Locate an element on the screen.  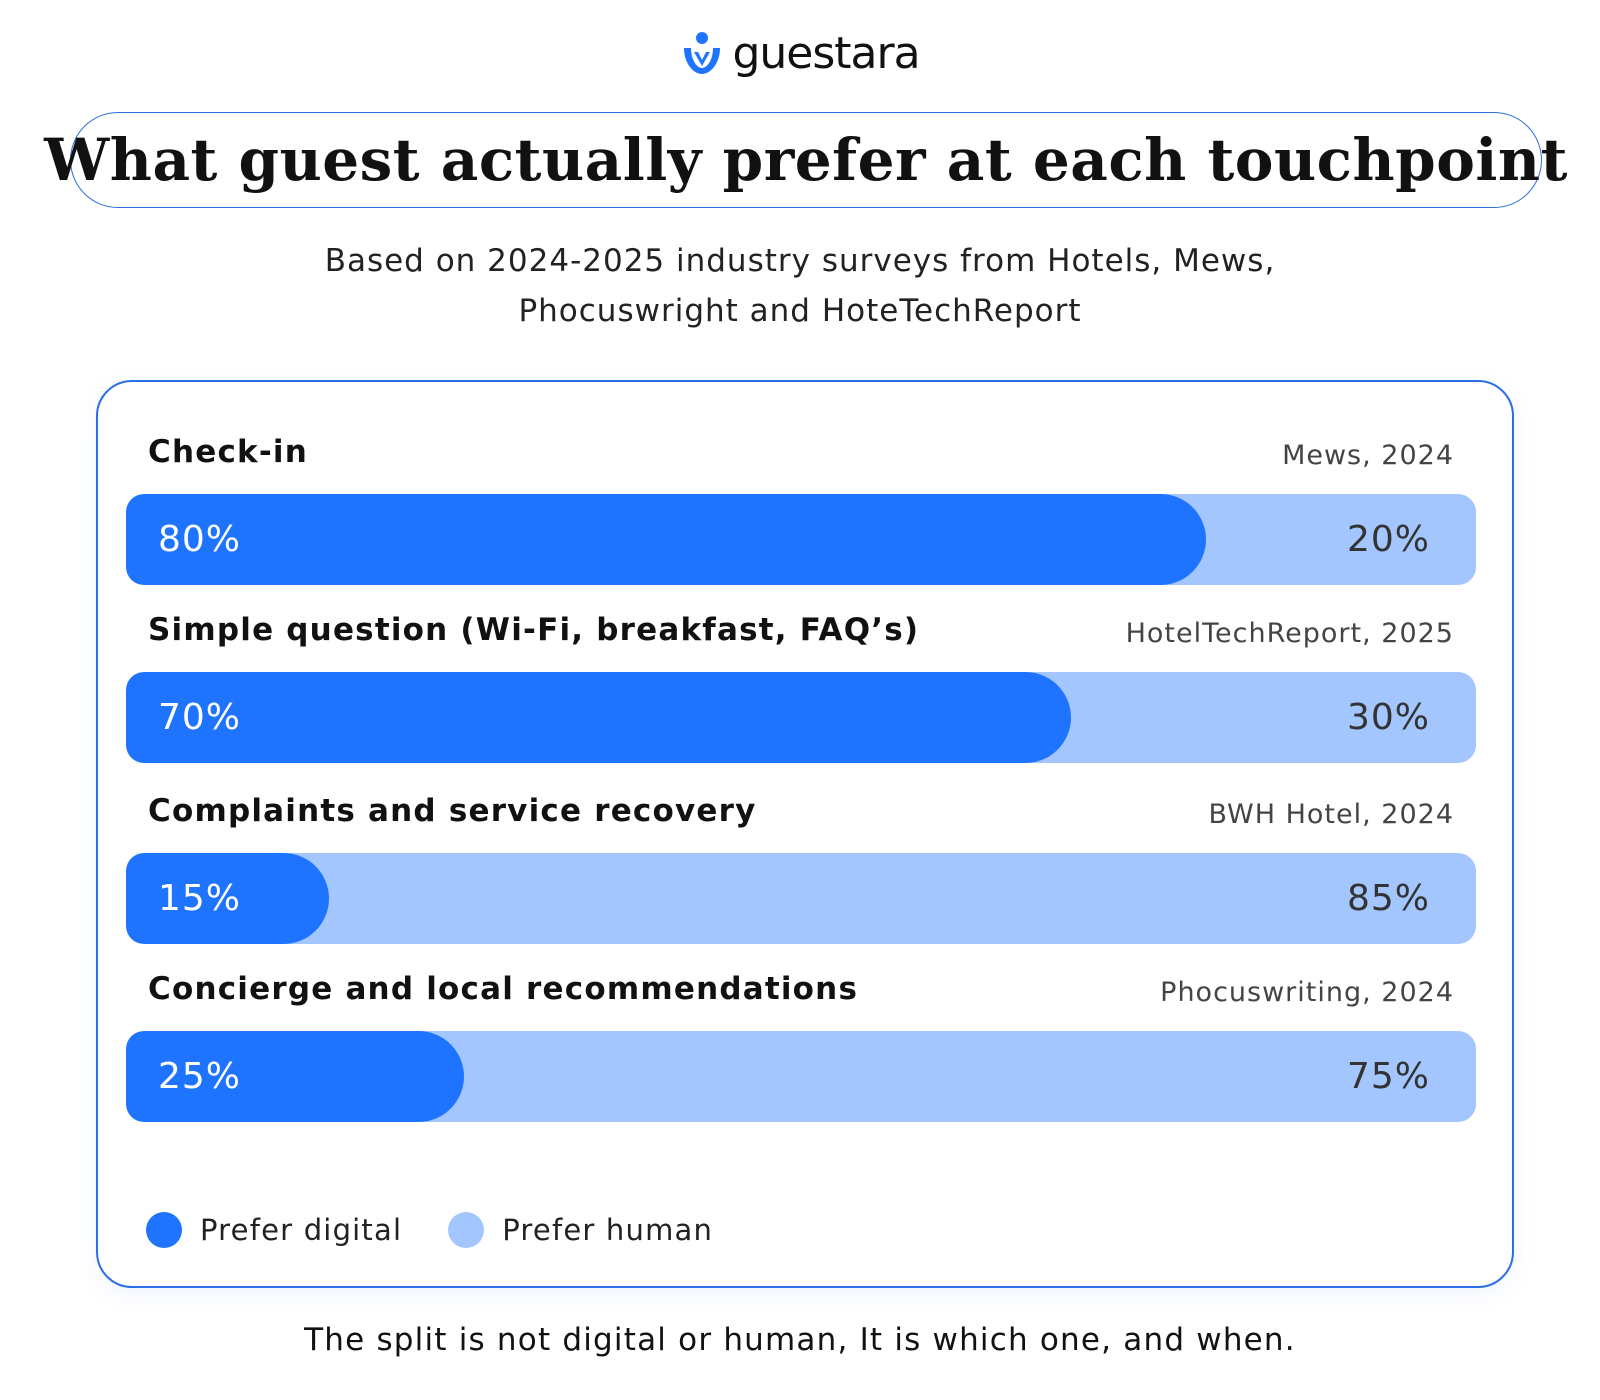
source-label: Phocuswriting, 2024 is located at coordinates (1307, 992).